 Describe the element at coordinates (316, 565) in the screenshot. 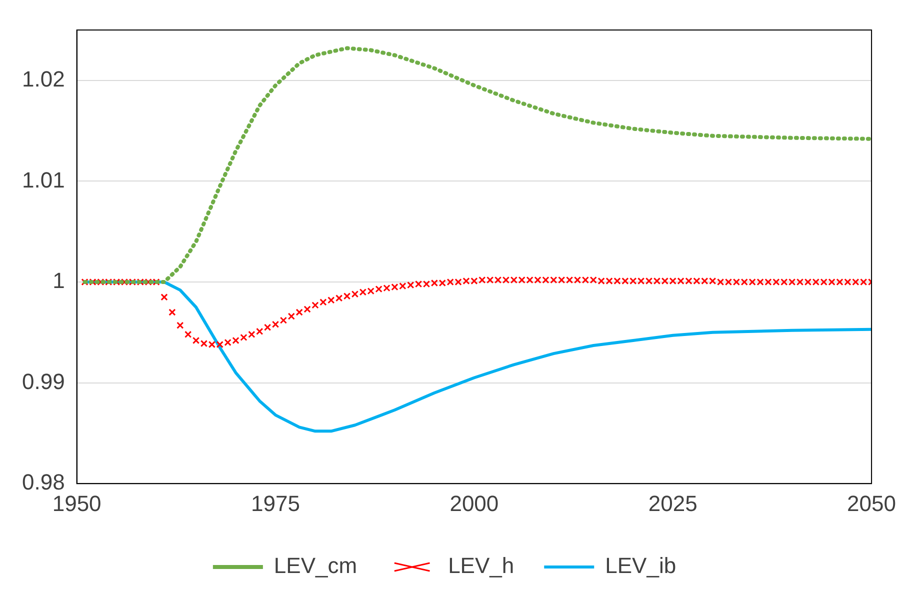

I see `legend-label: LEV_cm` at that location.